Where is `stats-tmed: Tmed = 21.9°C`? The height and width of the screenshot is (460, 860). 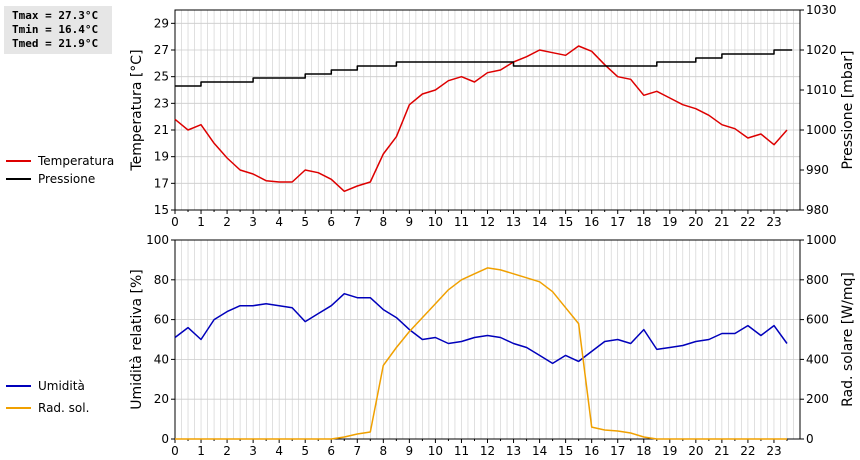
stats-tmed: Tmed = 21.9°C is located at coordinates (55, 43).